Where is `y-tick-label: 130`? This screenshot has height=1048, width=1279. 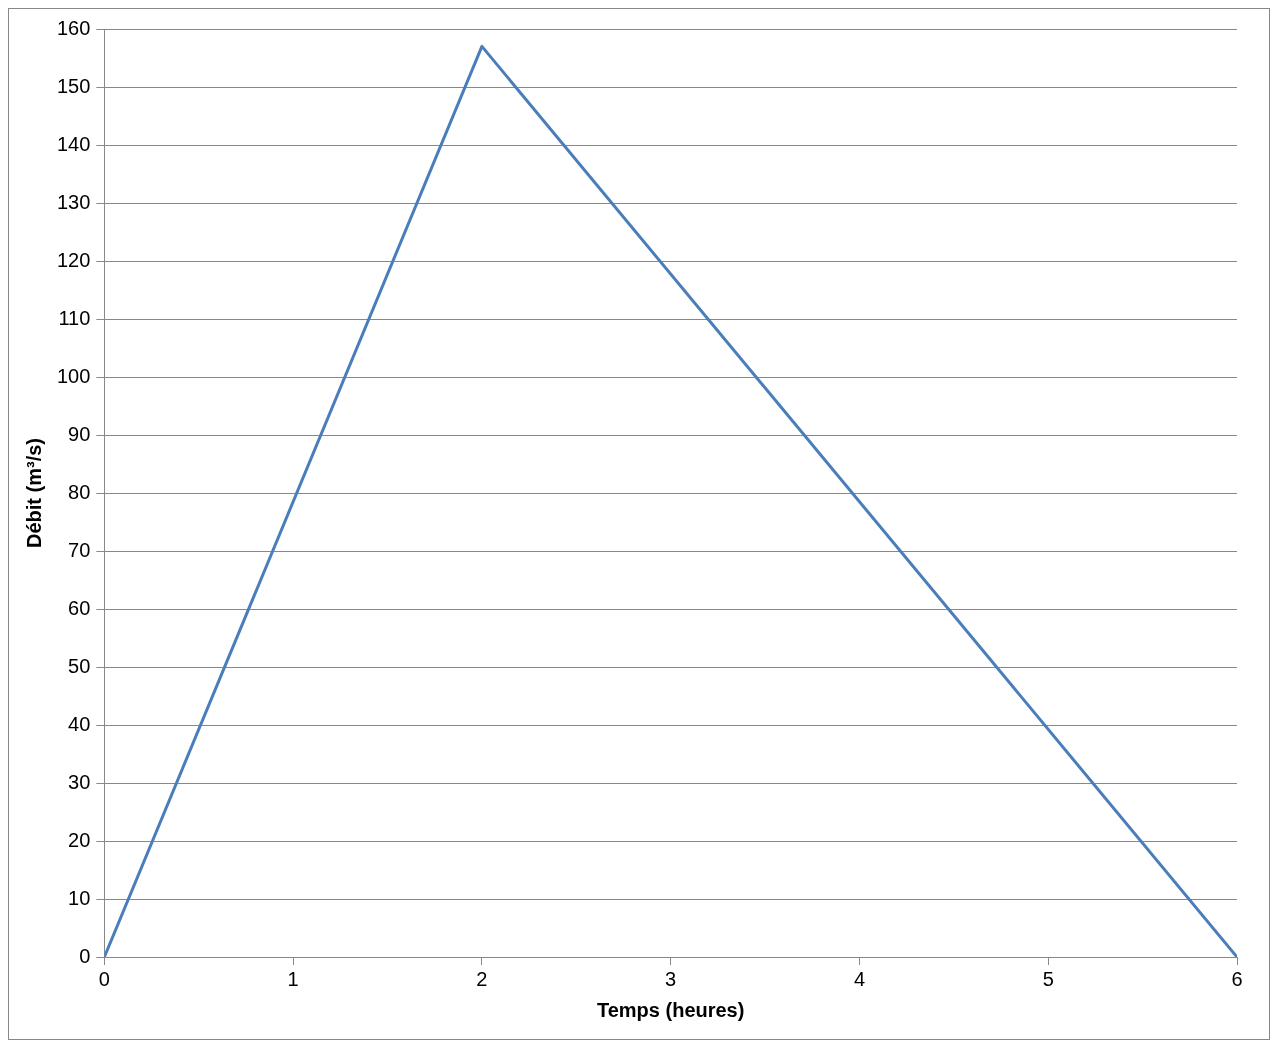 y-tick-label: 130 is located at coordinates (73, 201).